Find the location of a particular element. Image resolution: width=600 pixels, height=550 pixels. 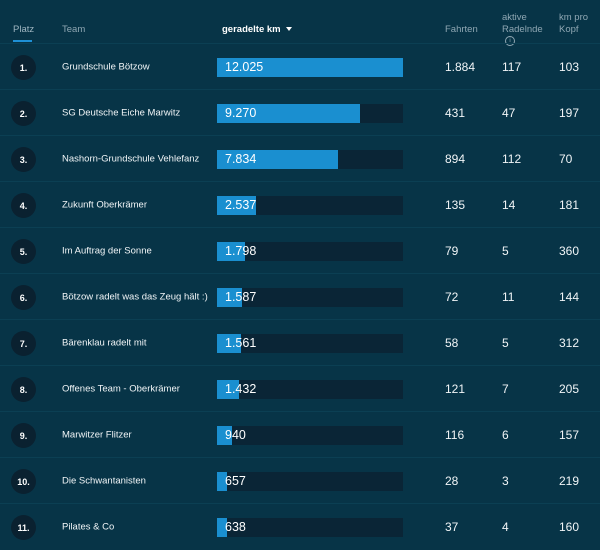

km-pro-kopf-value: 160 is located at coordinates (569, 527).